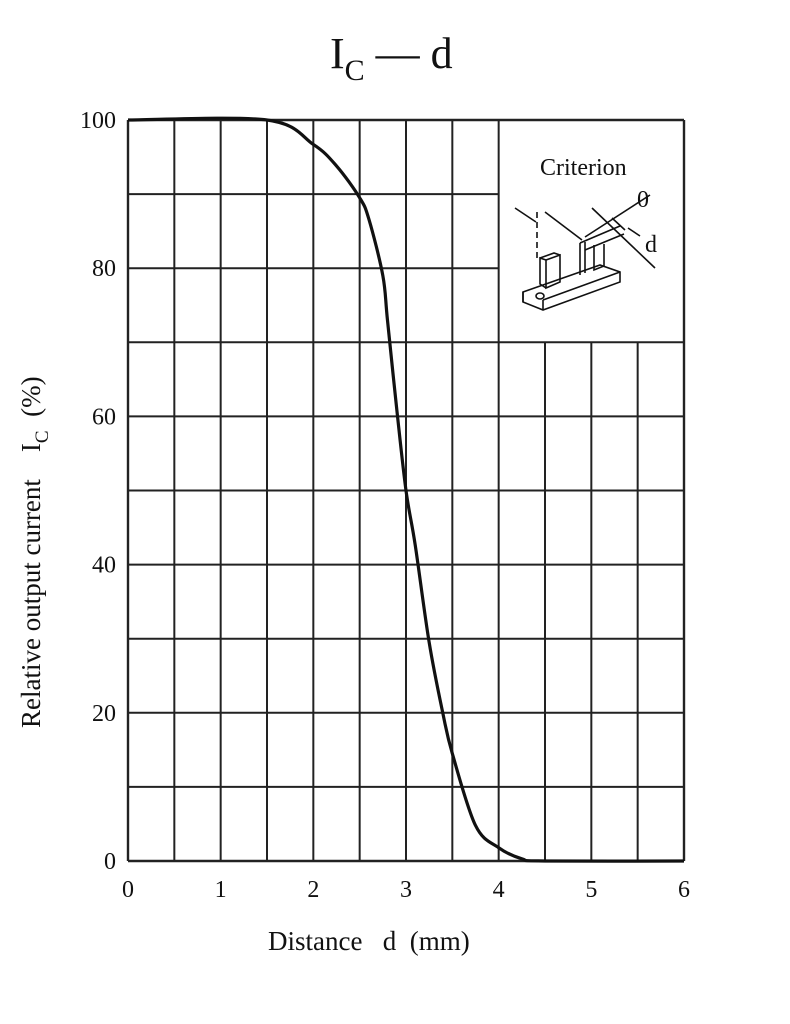 The image size is (790, 1024). What do you see at coordinates (110, 862) in the screenshot?
I see `y-tick-label: 0` at bounding box center [110, 862].